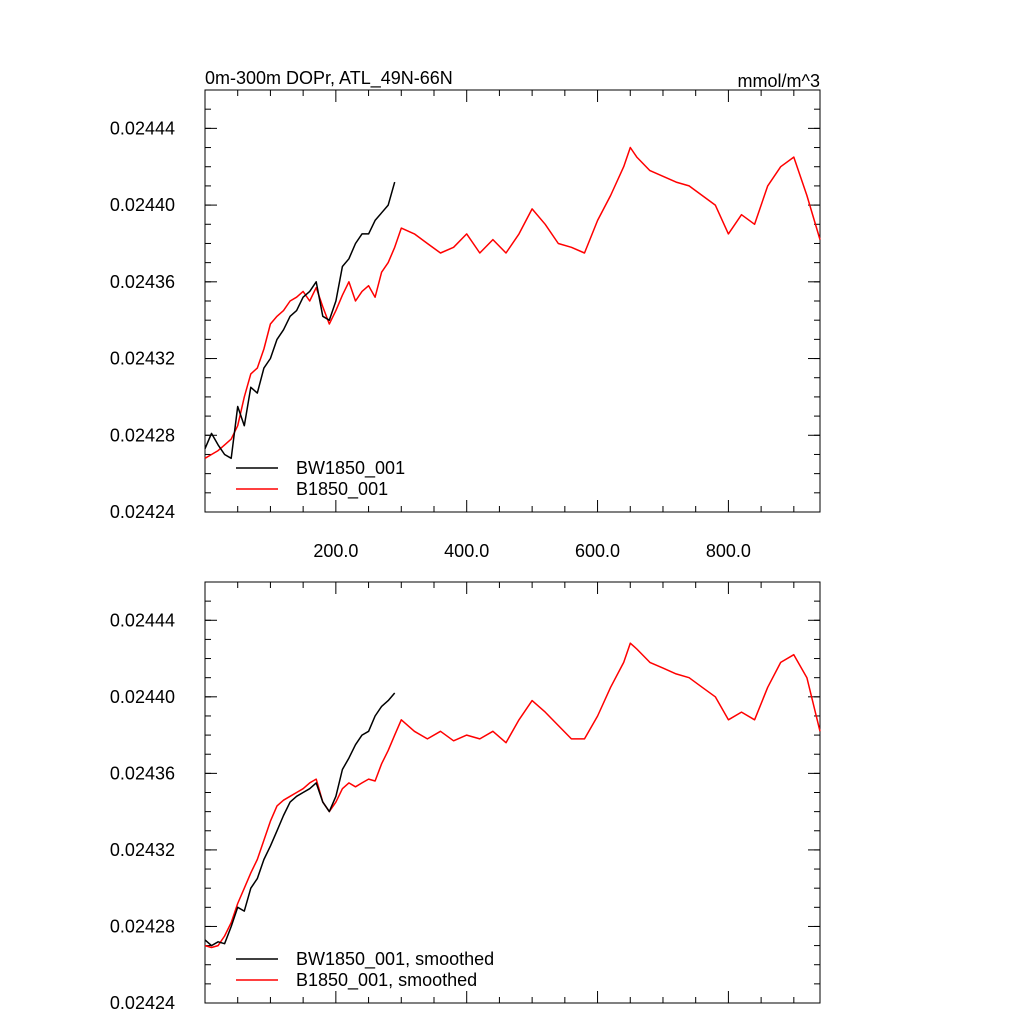 Image resolution: width=1024 pixels, height=1024 pixels. What do you see at coordinates (342, 489) in the screenshot?
I see `legend-label: B1850_001` at bounding box center [342, 489].